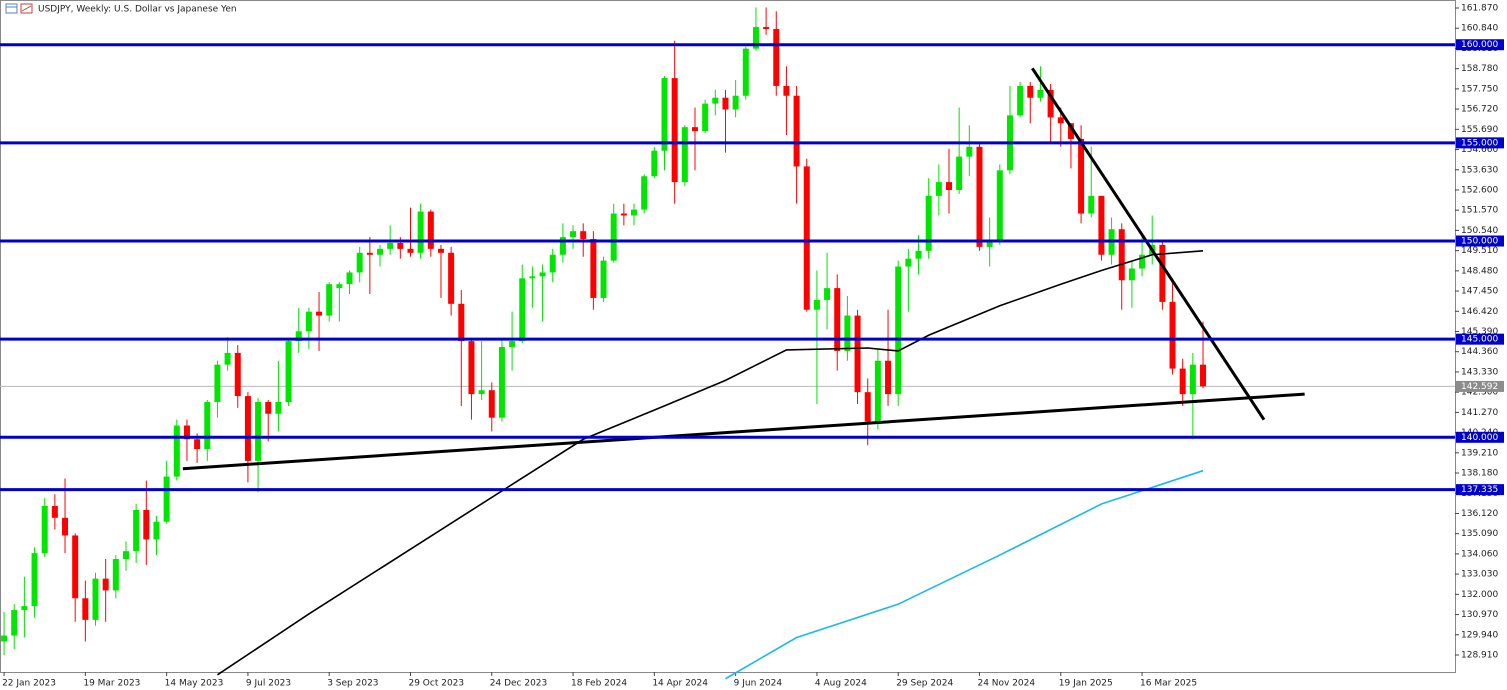 The height and width of the screenshot is (690, 1507). I want to click on y-tick-label: 152.600, so click(1479, 190).